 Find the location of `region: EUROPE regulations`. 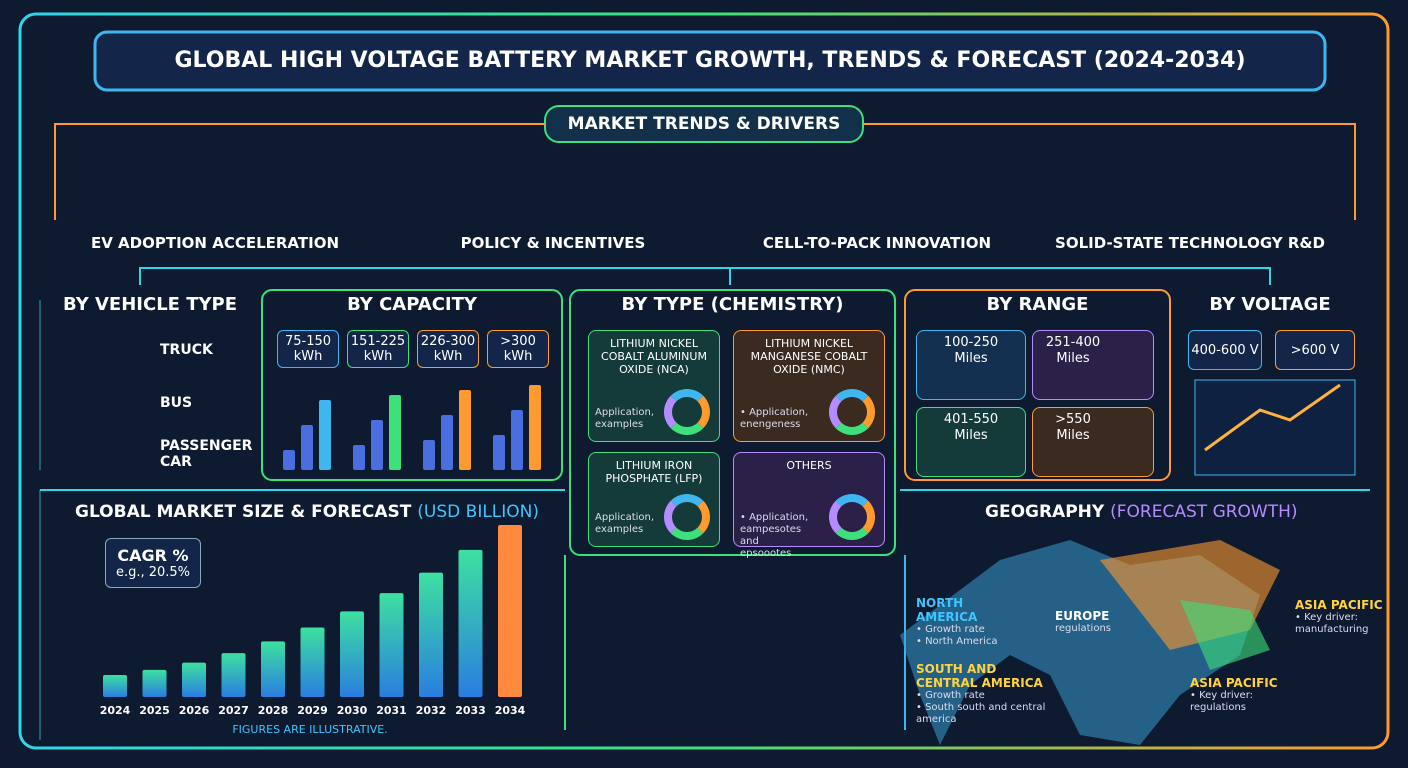

region: EUROPE regulations is located at coordinates (1100, 622).